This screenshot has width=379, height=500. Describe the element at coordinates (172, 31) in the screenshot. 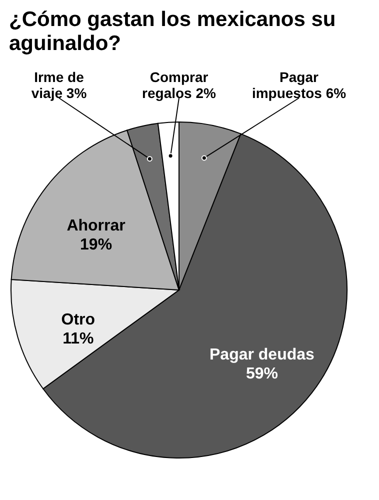

I see `chart-title: ¿Cómo gastan los mexicanos su aguinaldo?` at that location.